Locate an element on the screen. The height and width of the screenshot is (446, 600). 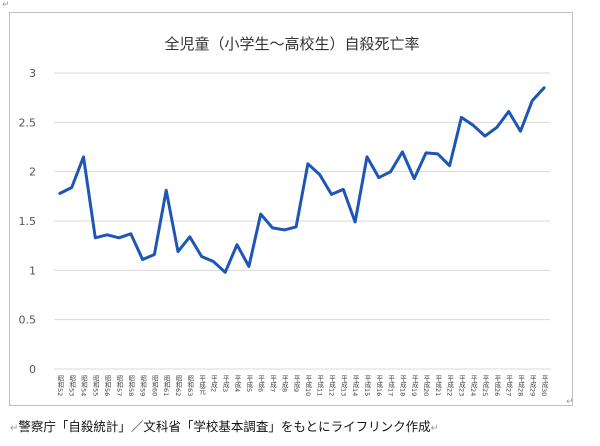
y-tick-label: 0 is located at coordinates (32, 369).